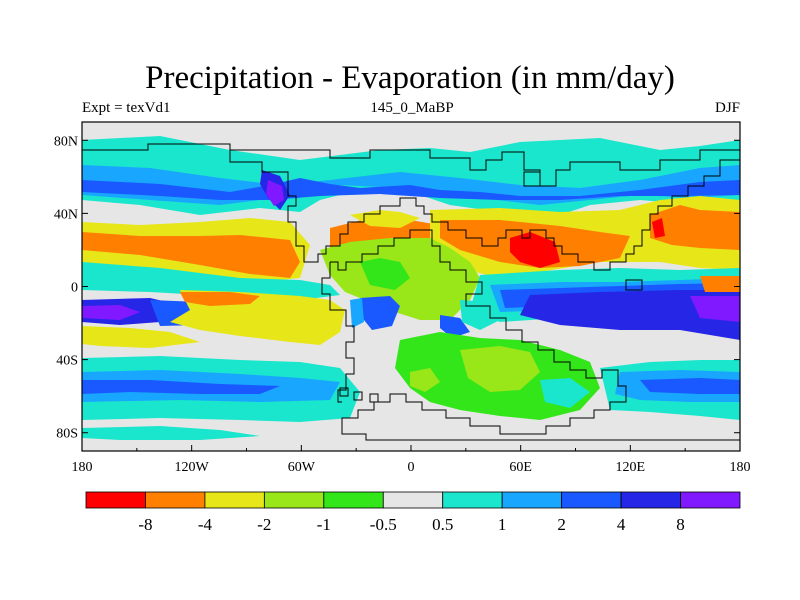 The height and width of the screenshot is (600, 800). Describe the element at coordinates (520, 467) in the screenshot. I see `lon-tick-label: 60E` at that location.